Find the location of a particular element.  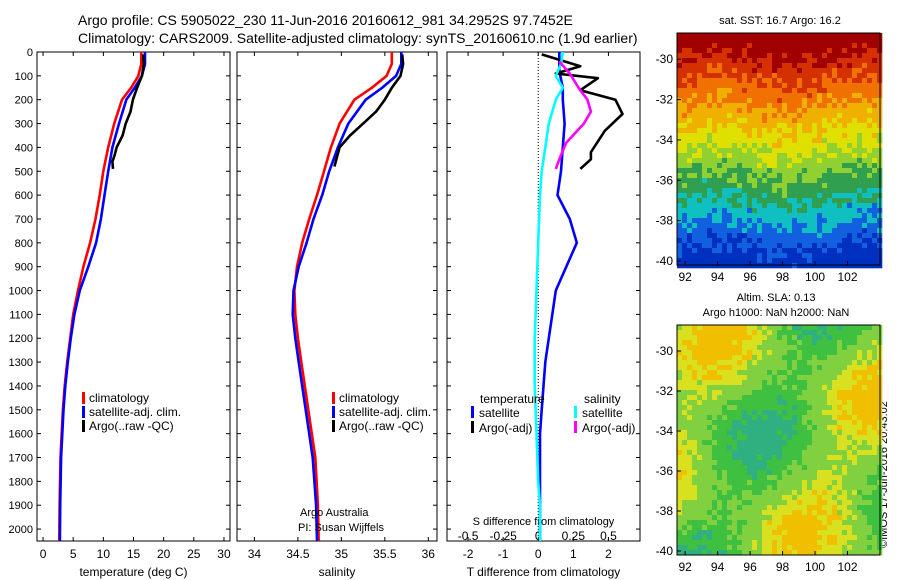

legend-swatch is located at coordinates (83, 426).